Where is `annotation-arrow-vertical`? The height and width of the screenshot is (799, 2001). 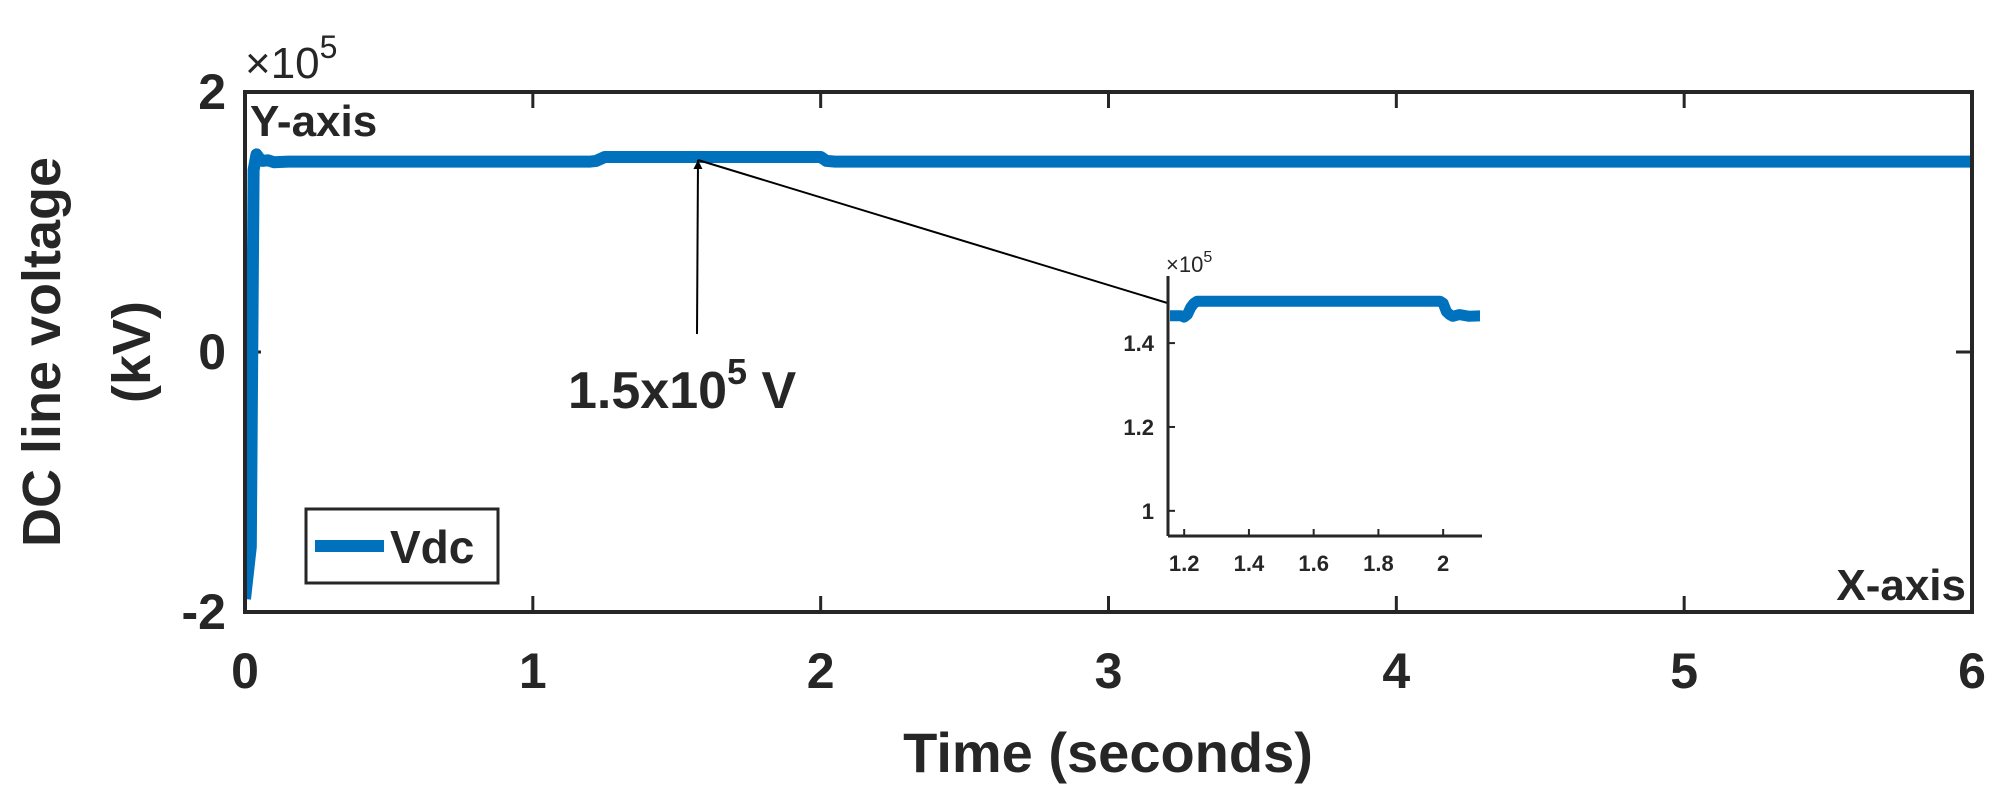 annotation-arrow-vertical is located at coordinates (698, 247).